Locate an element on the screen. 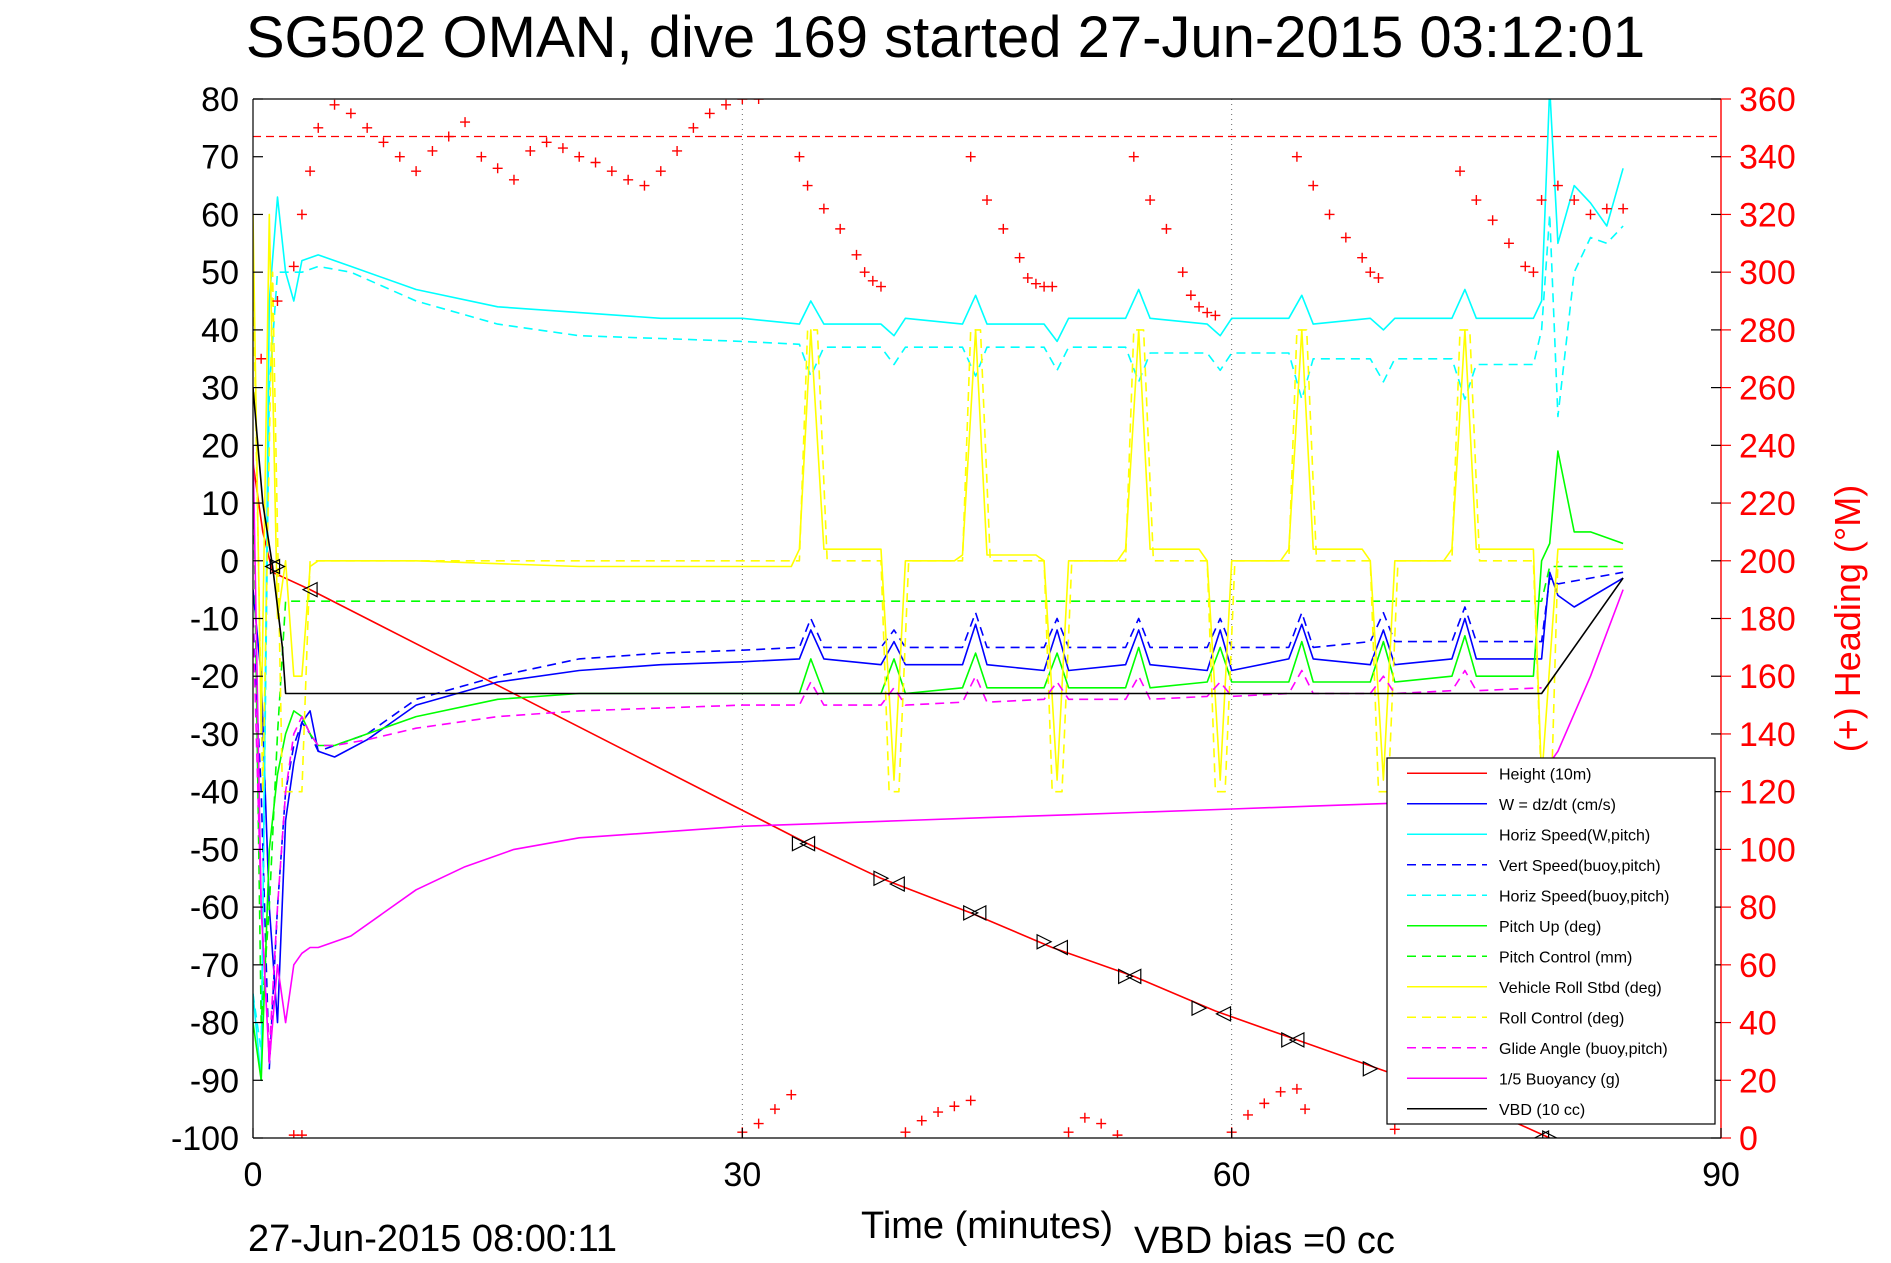 This screenshot has height=1263, width=1891. y2-tick-label: 200 is located at coordinates (1767, 562).